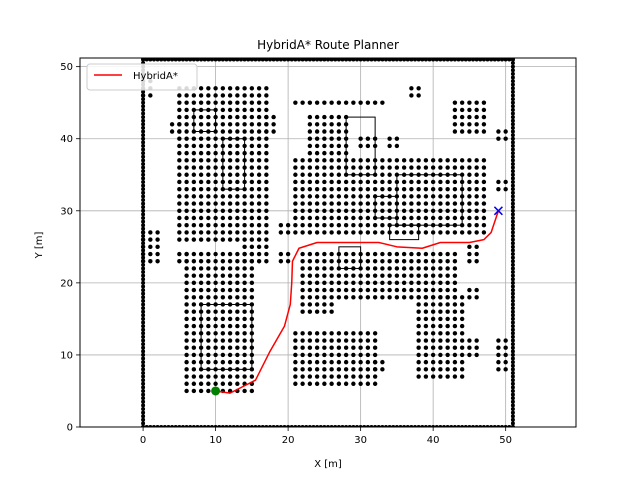 The height and width of the screenshot is (480, 640). What do you see at coordinates (66, 355) in the screenshot?
I see `y-tick-label: 10` at bounding box center [66, 355].